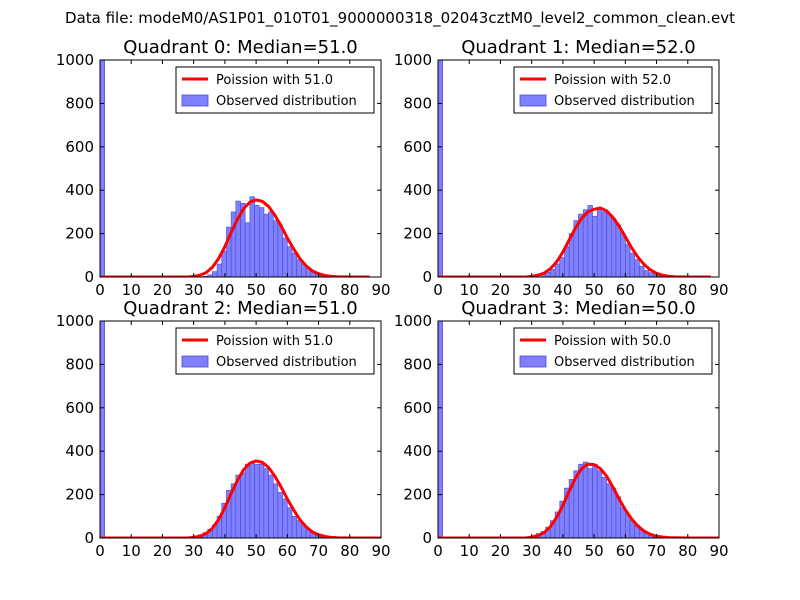 The width and height of the screenshot is (800, 600). What do you see at coordinates (275, 90) in the screenshot?
I see `legend: Poission with 51.0 Observed distribution` at bounding box center [275, 90].